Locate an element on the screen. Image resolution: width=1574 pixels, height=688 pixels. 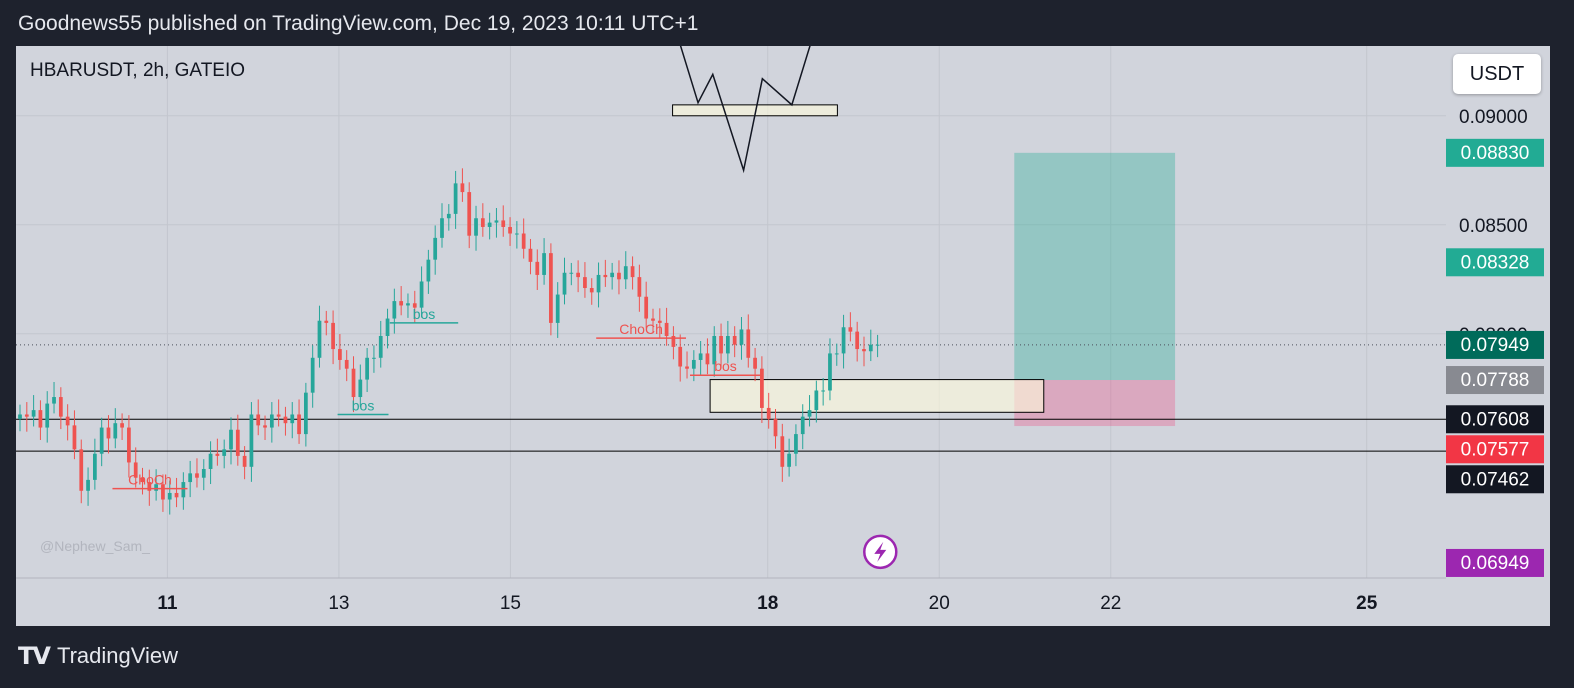
currency-button: USDT is located at coordinates (1497, 74).